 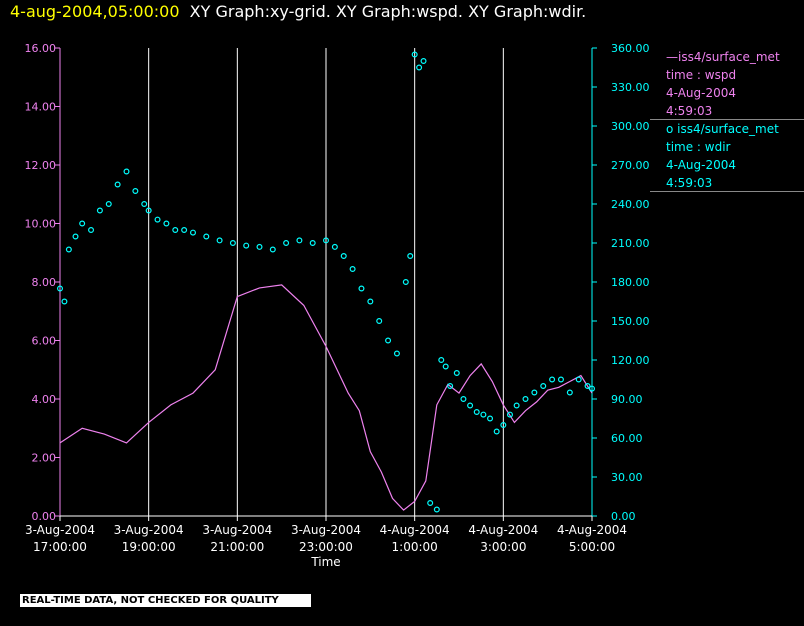 What do you see at coordinates (326, 547) in the screenshot?
I see `x-tick-time: 23:00:00` at bounding box center [326, 547].